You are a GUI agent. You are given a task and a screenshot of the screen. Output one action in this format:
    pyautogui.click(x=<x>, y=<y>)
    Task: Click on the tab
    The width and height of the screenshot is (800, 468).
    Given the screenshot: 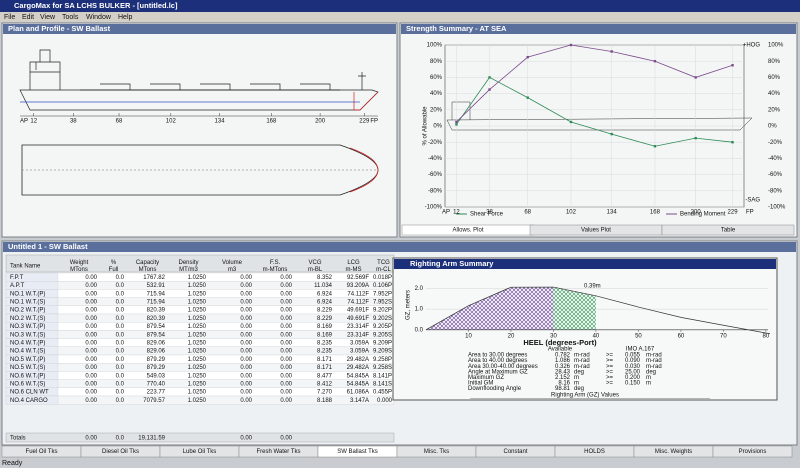 What is the action you would take?
    pyautogui.click(x=728, y=230)
    